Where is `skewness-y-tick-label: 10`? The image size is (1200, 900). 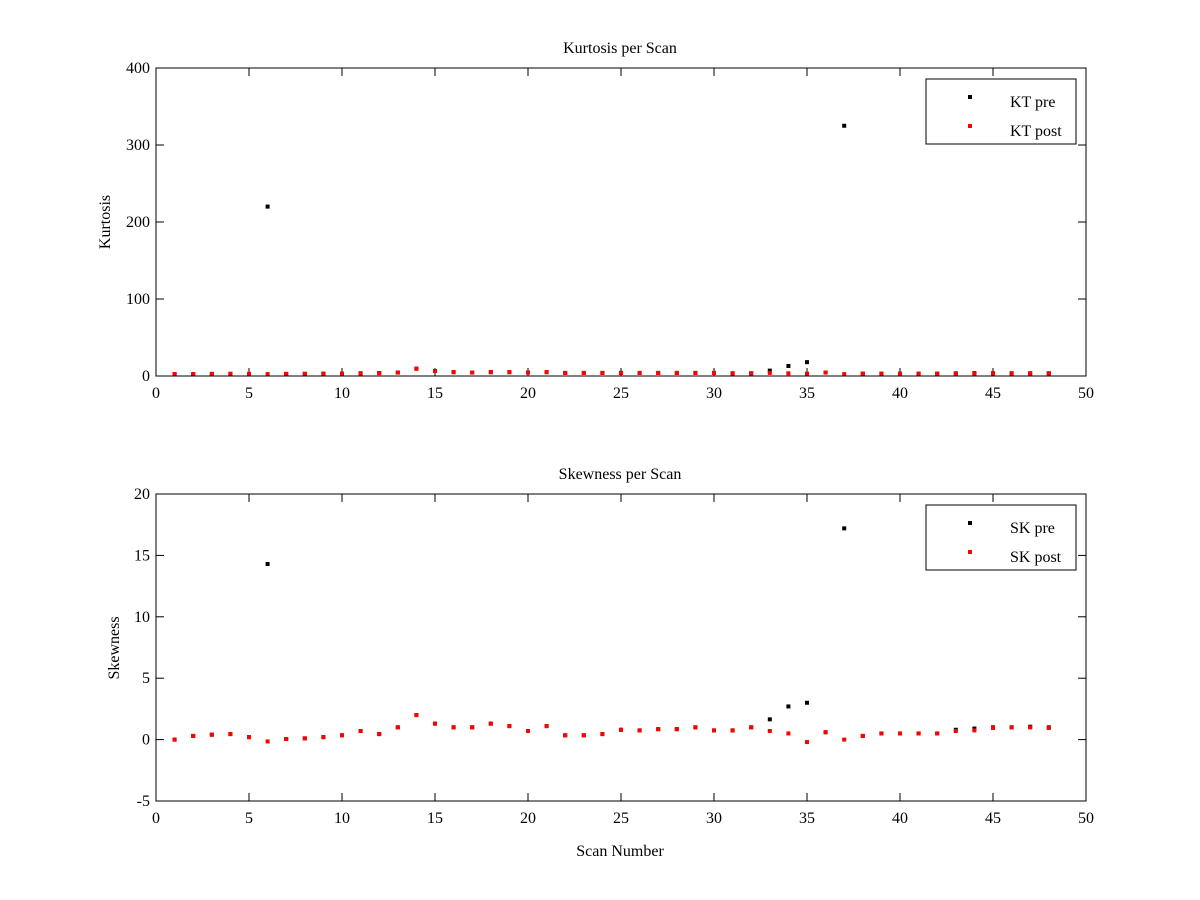
skewness-y-tick-label: 10 is located at coordinates (142, 617).